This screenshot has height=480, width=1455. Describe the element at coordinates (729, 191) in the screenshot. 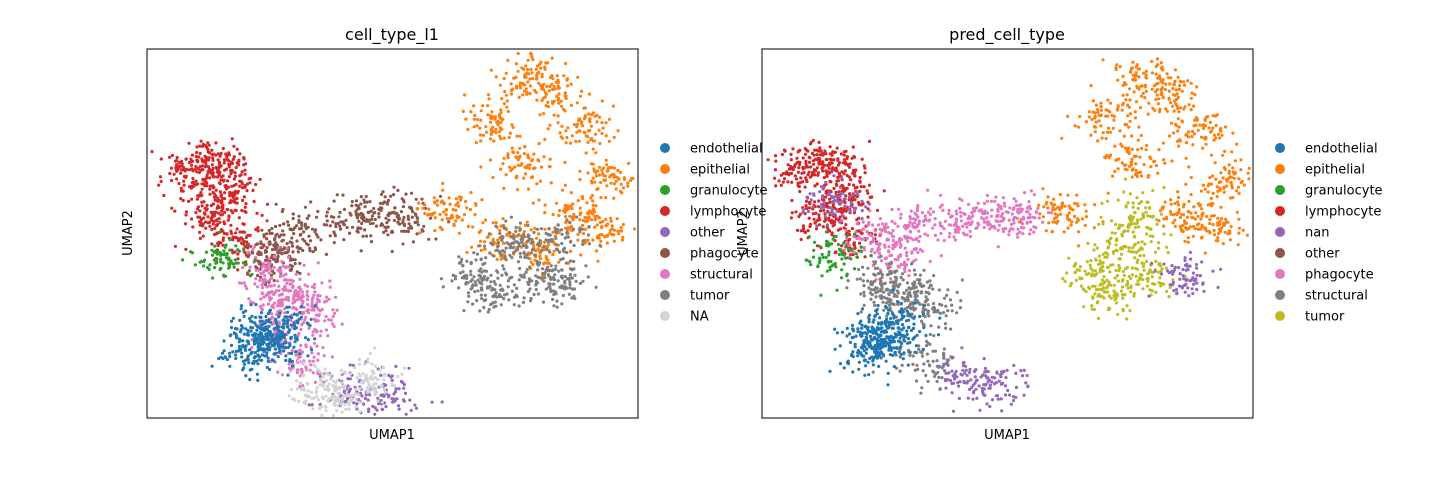

I see `legend-label: granulocyte` at that location.